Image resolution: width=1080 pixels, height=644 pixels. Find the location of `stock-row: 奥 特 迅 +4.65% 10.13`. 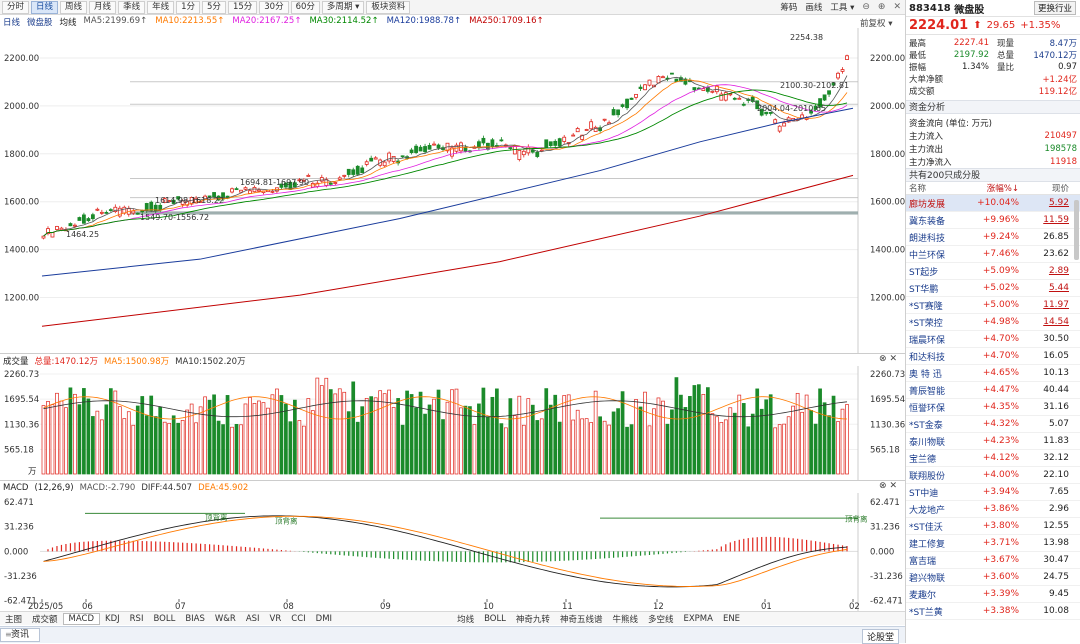

stock-row: 奥 特 迅 +4.65% 10.13 is located at coordinates (993, 373).